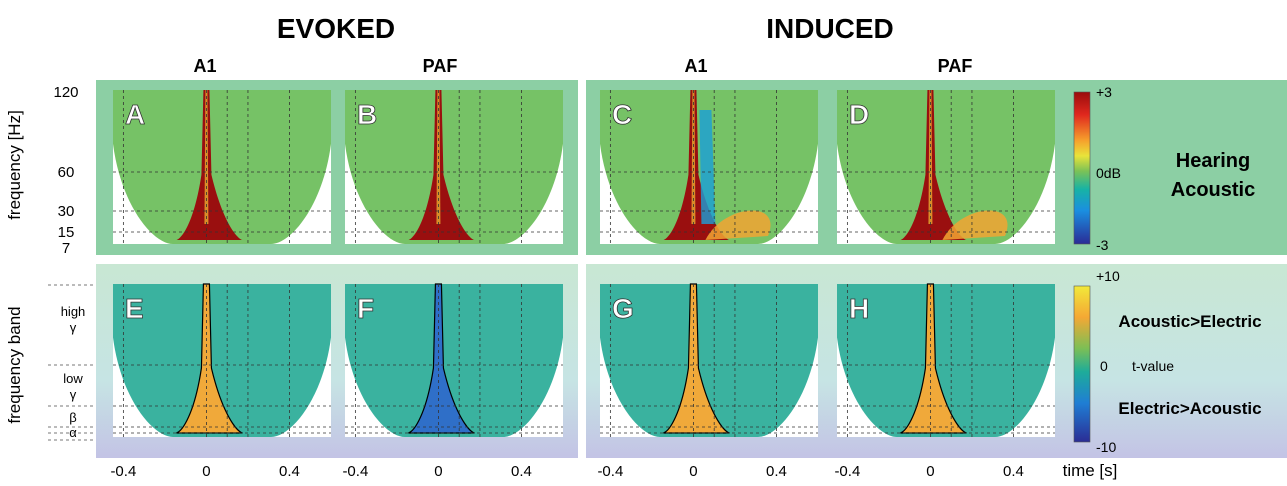  I want to click on panel-letter: D, so click(859, 114).